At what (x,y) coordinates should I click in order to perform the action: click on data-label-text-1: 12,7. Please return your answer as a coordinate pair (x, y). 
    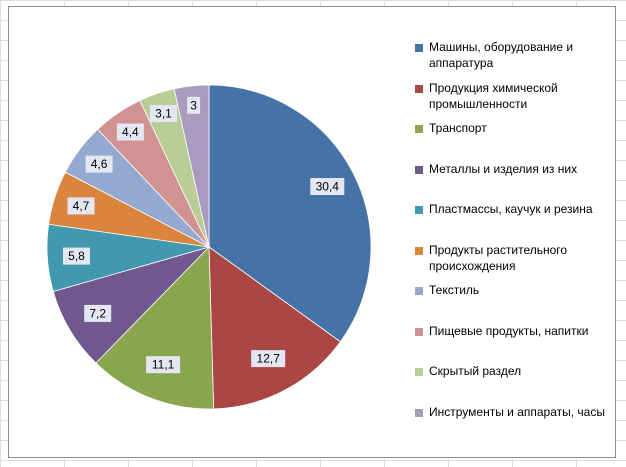
    Looking at the image, I should click on (269, 359).